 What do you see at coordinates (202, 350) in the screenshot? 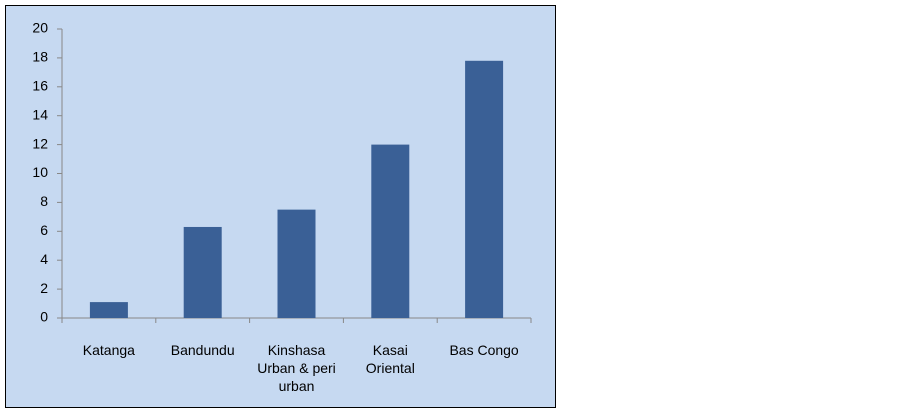
I see `x-tick-label: Bandundu` at bounding box center [202, 350].